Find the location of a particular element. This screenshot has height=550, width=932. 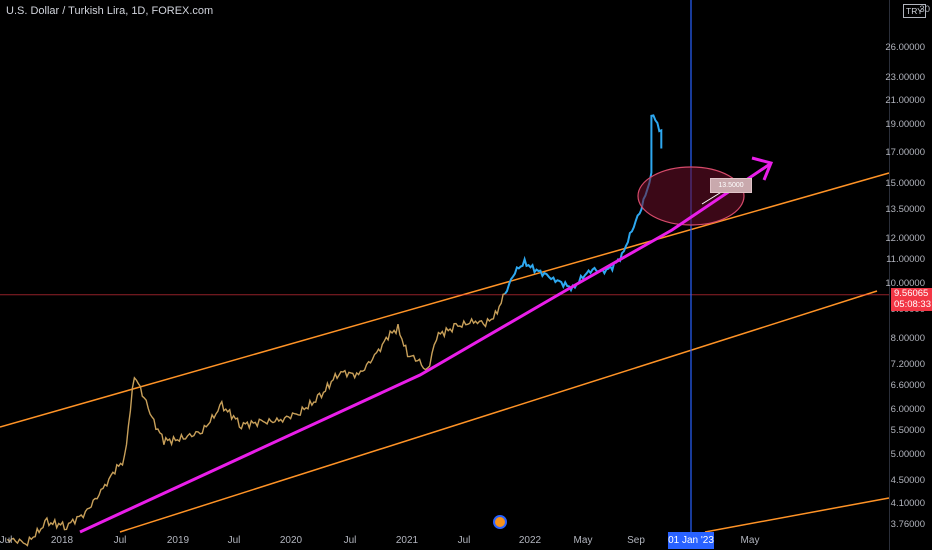

highlighted-date-badge: 01 Jan '23 is located at coordinates (691, 540).